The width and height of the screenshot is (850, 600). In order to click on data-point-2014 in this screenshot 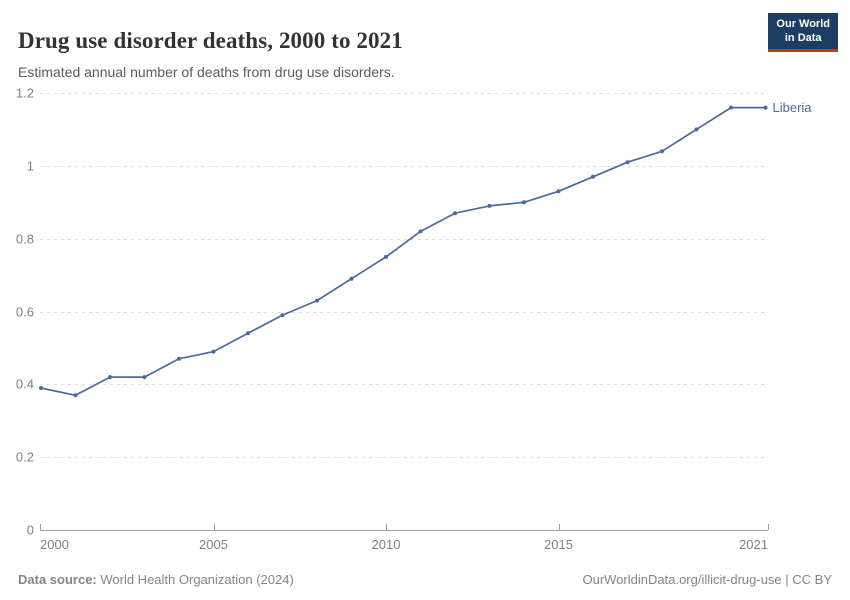, I will do `click(524, 202)`.